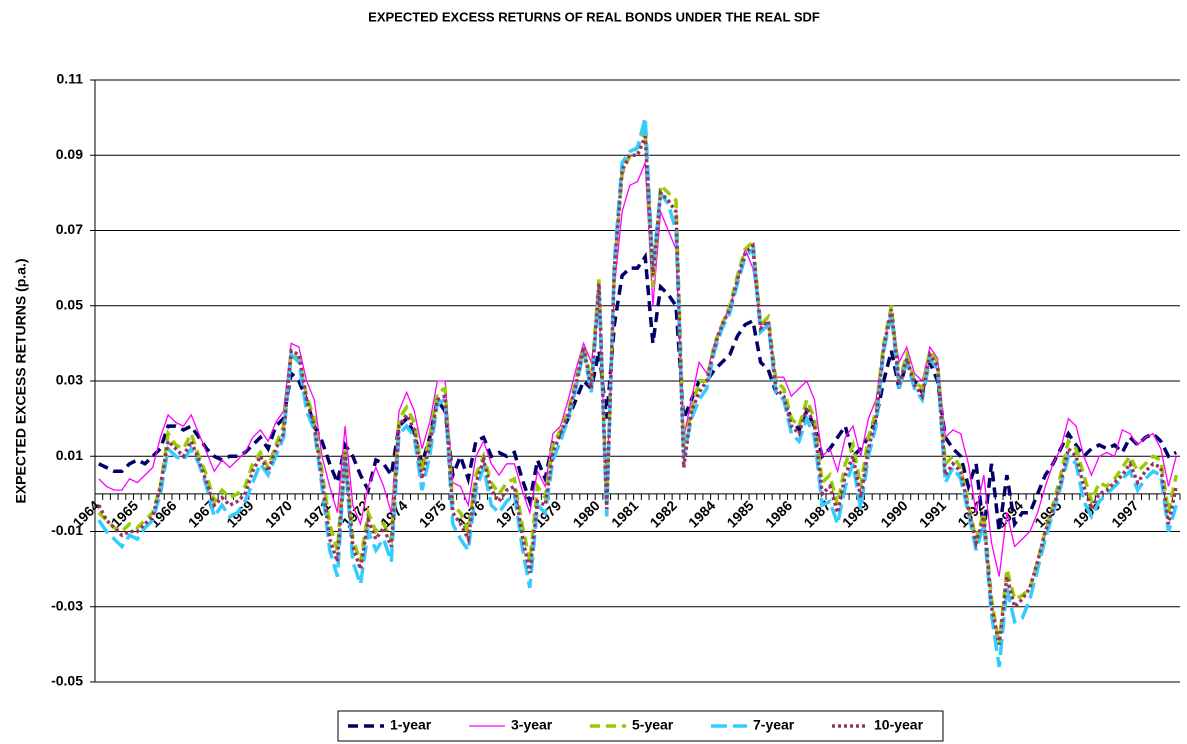 The image size is (1187, 744). Describe the element at coordinates (67, 530) in the screenshot. I see `y-tick-label: -0.01` at that location.